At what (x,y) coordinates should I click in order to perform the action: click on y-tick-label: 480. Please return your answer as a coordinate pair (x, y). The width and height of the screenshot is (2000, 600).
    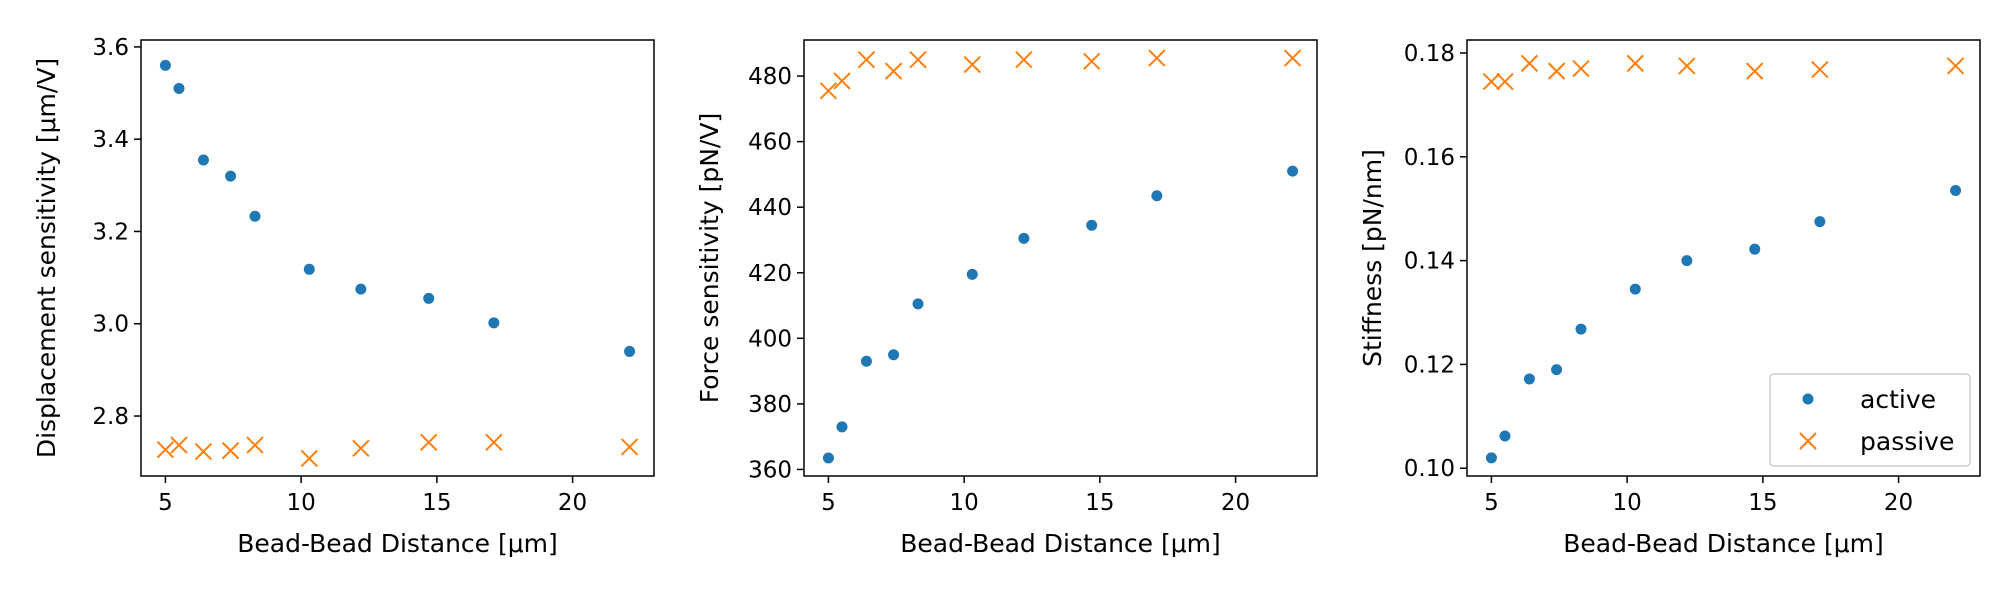
    Looking at the image, I should click on (770, 77).